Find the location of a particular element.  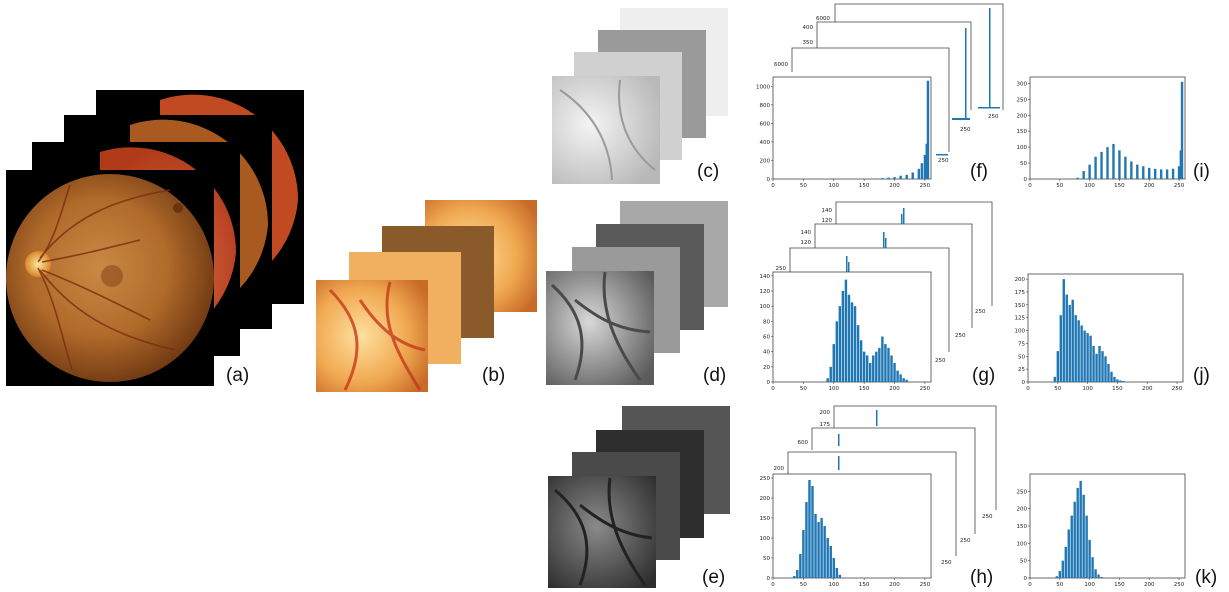

back-ytick: 350 is located at coordinates (808, 43).